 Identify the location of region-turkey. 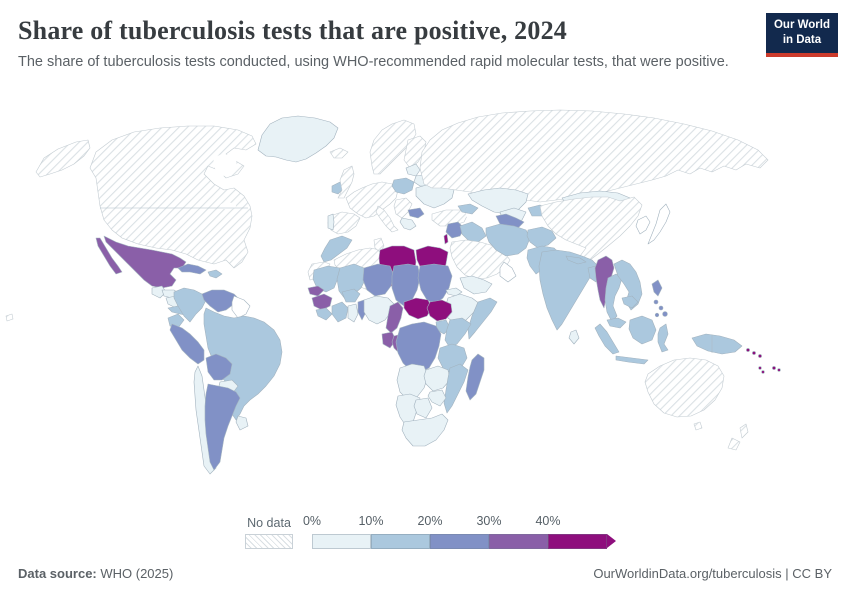
(450, 218).